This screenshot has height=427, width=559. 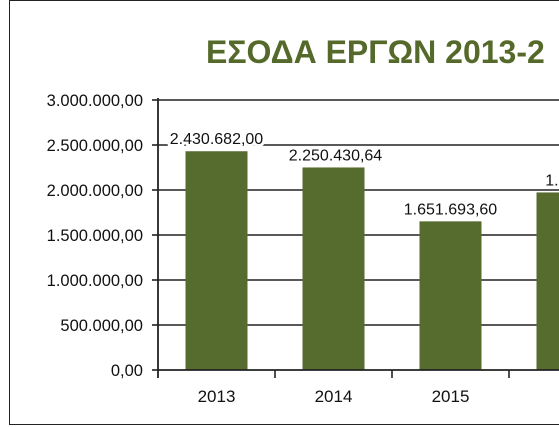 What do you see at coordinates (451, 396) in the screenshot?
I see `x-tick-label: 2015` at bounding box center [451, 396].